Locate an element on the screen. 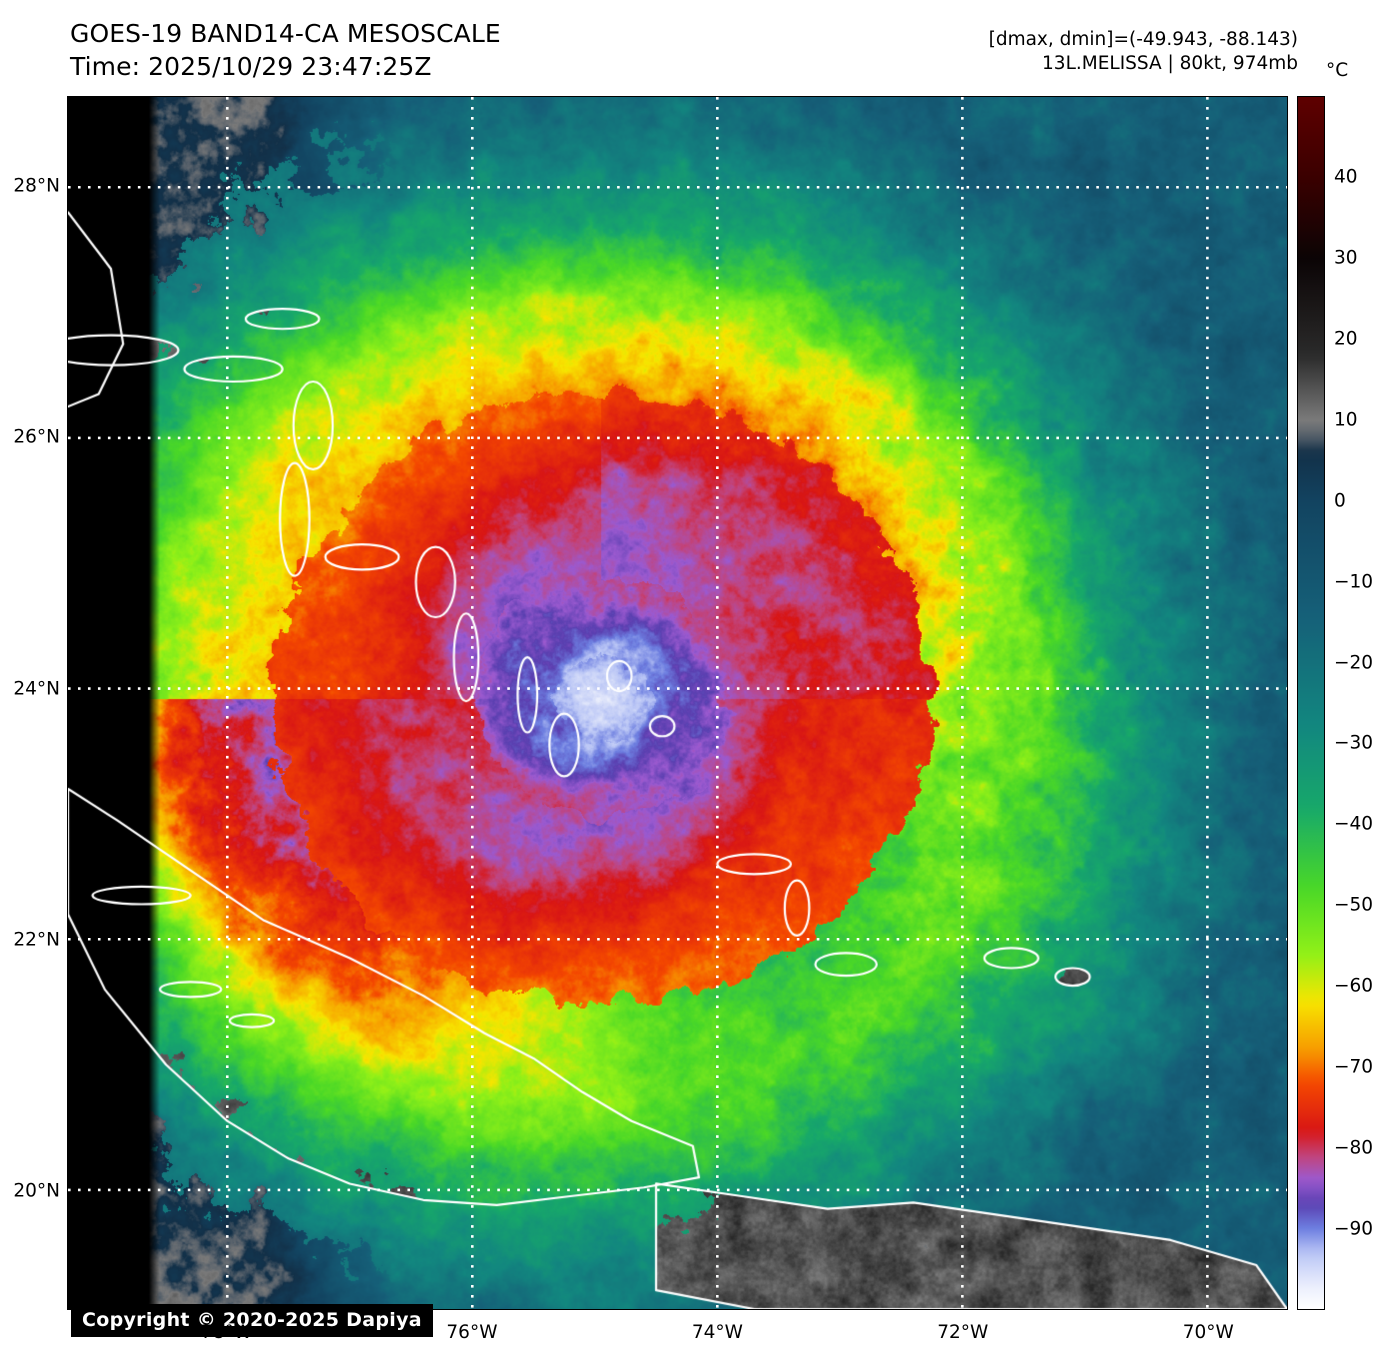  colorbar-tick--20: −20 is located at coordinates (1354, 663).